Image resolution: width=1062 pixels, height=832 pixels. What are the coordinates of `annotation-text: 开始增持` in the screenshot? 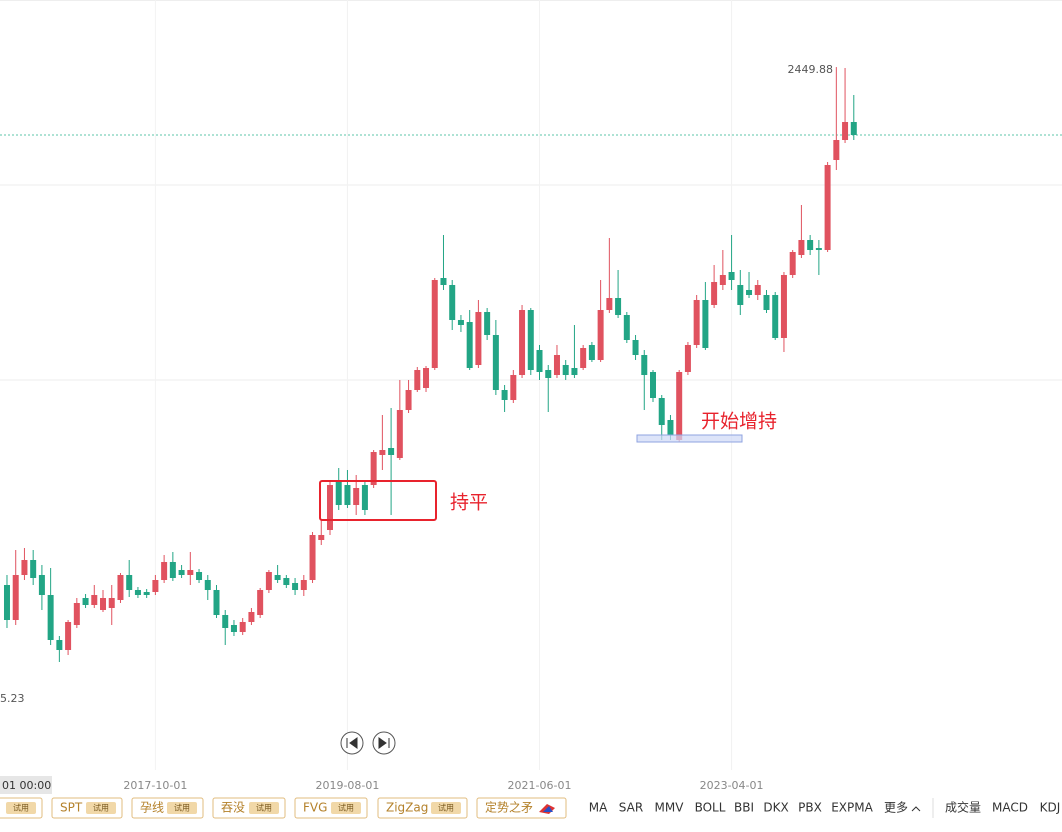 It's located at (739, 422).